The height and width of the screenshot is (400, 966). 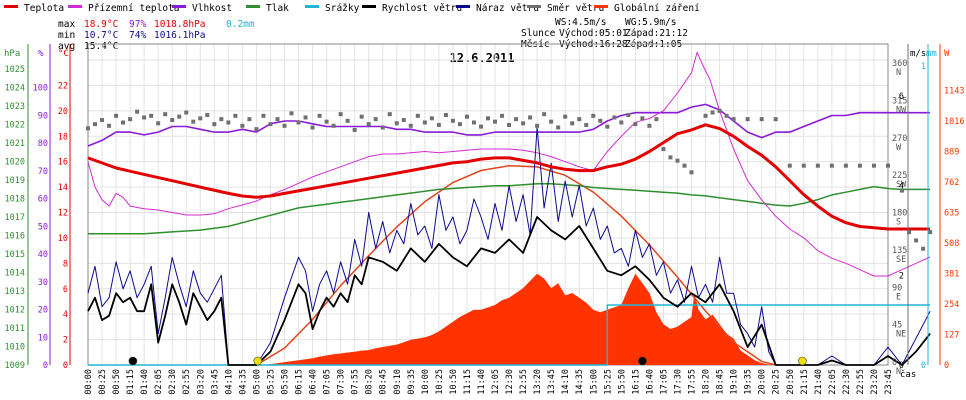 I want to click on axis-w-tick: 127, so click(x=951, y=336).